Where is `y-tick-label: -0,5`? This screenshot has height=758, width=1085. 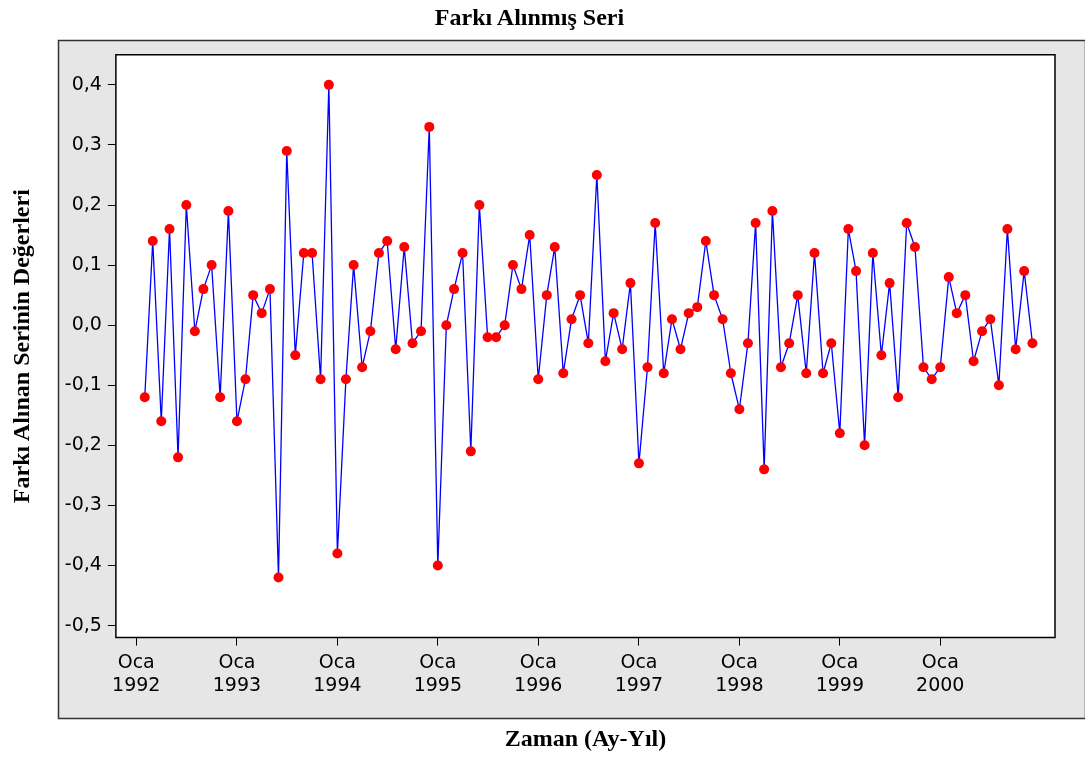
y-tick-label: -0,5 is located at coordinates (83, 623).